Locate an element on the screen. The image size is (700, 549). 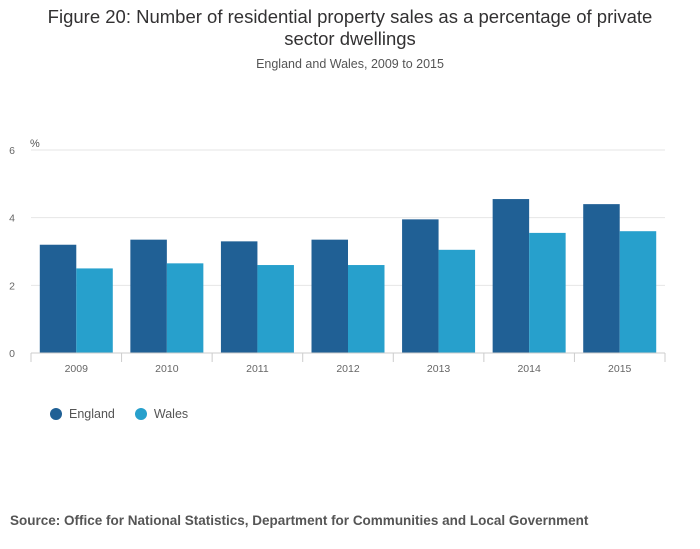
legend-item-wales: Wales is located at coordinates (161, 414).